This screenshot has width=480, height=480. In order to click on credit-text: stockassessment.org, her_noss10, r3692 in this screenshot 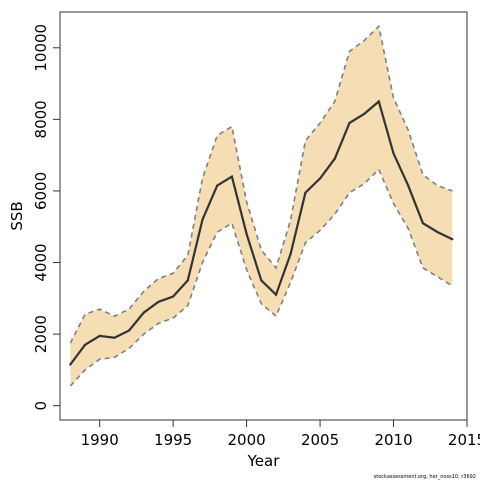, I will do `click(425, 477)`.